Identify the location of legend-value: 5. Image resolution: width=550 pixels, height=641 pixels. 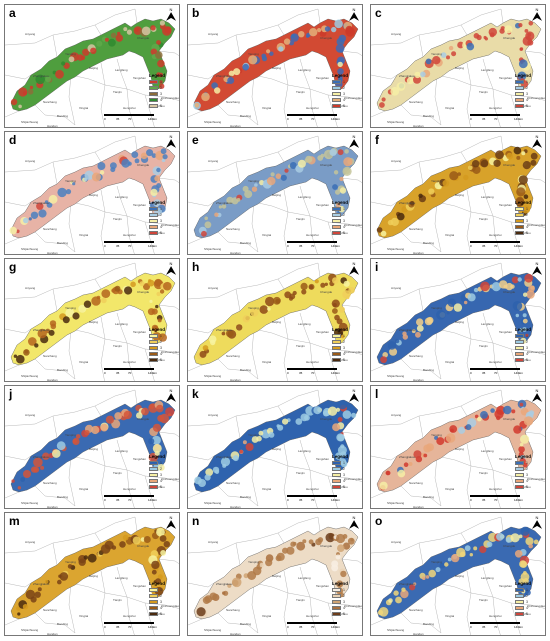
(161, 614).